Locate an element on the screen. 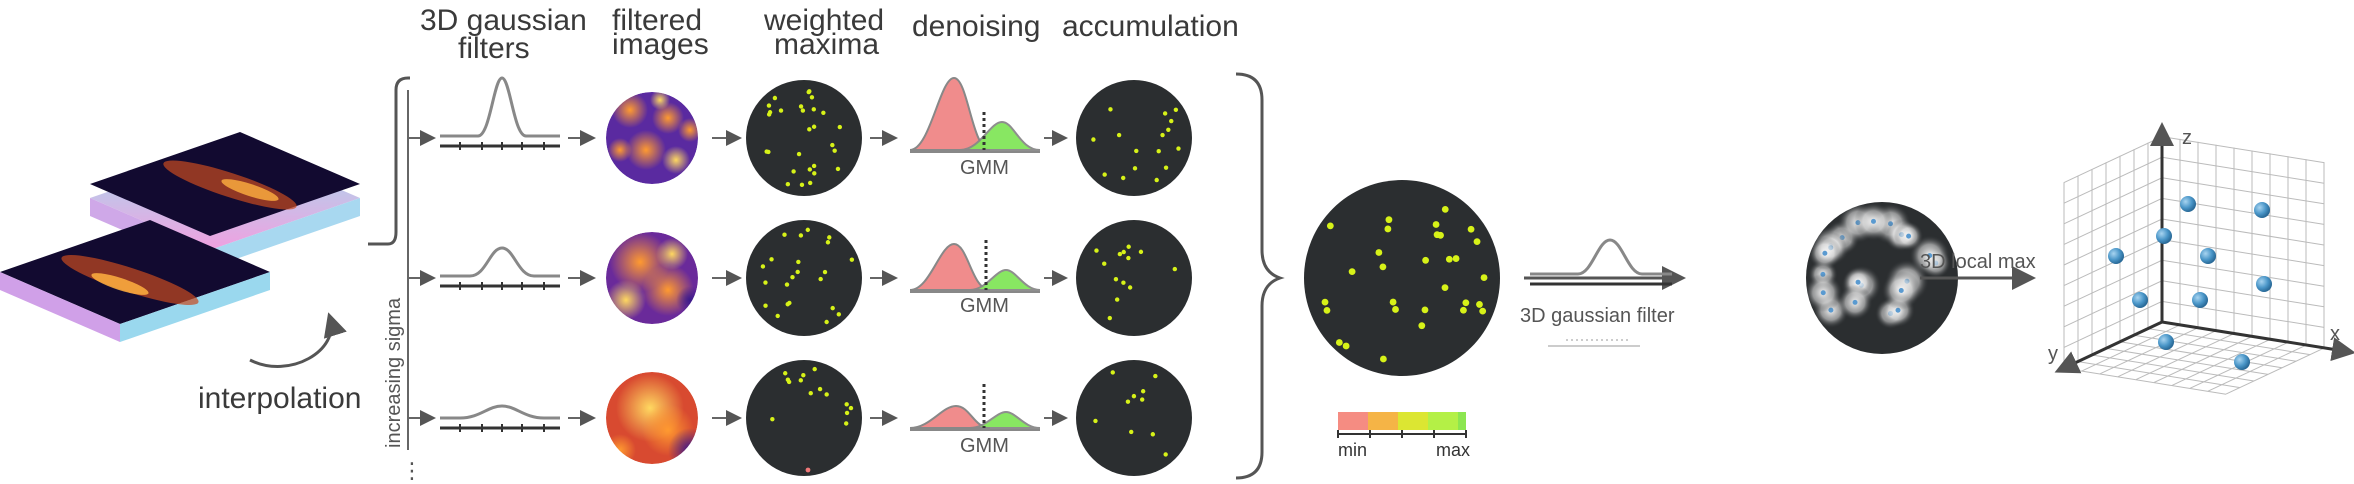 The image size is (2354, 484). header-weighted-line2: maxima is located at coordinates (826, 44).